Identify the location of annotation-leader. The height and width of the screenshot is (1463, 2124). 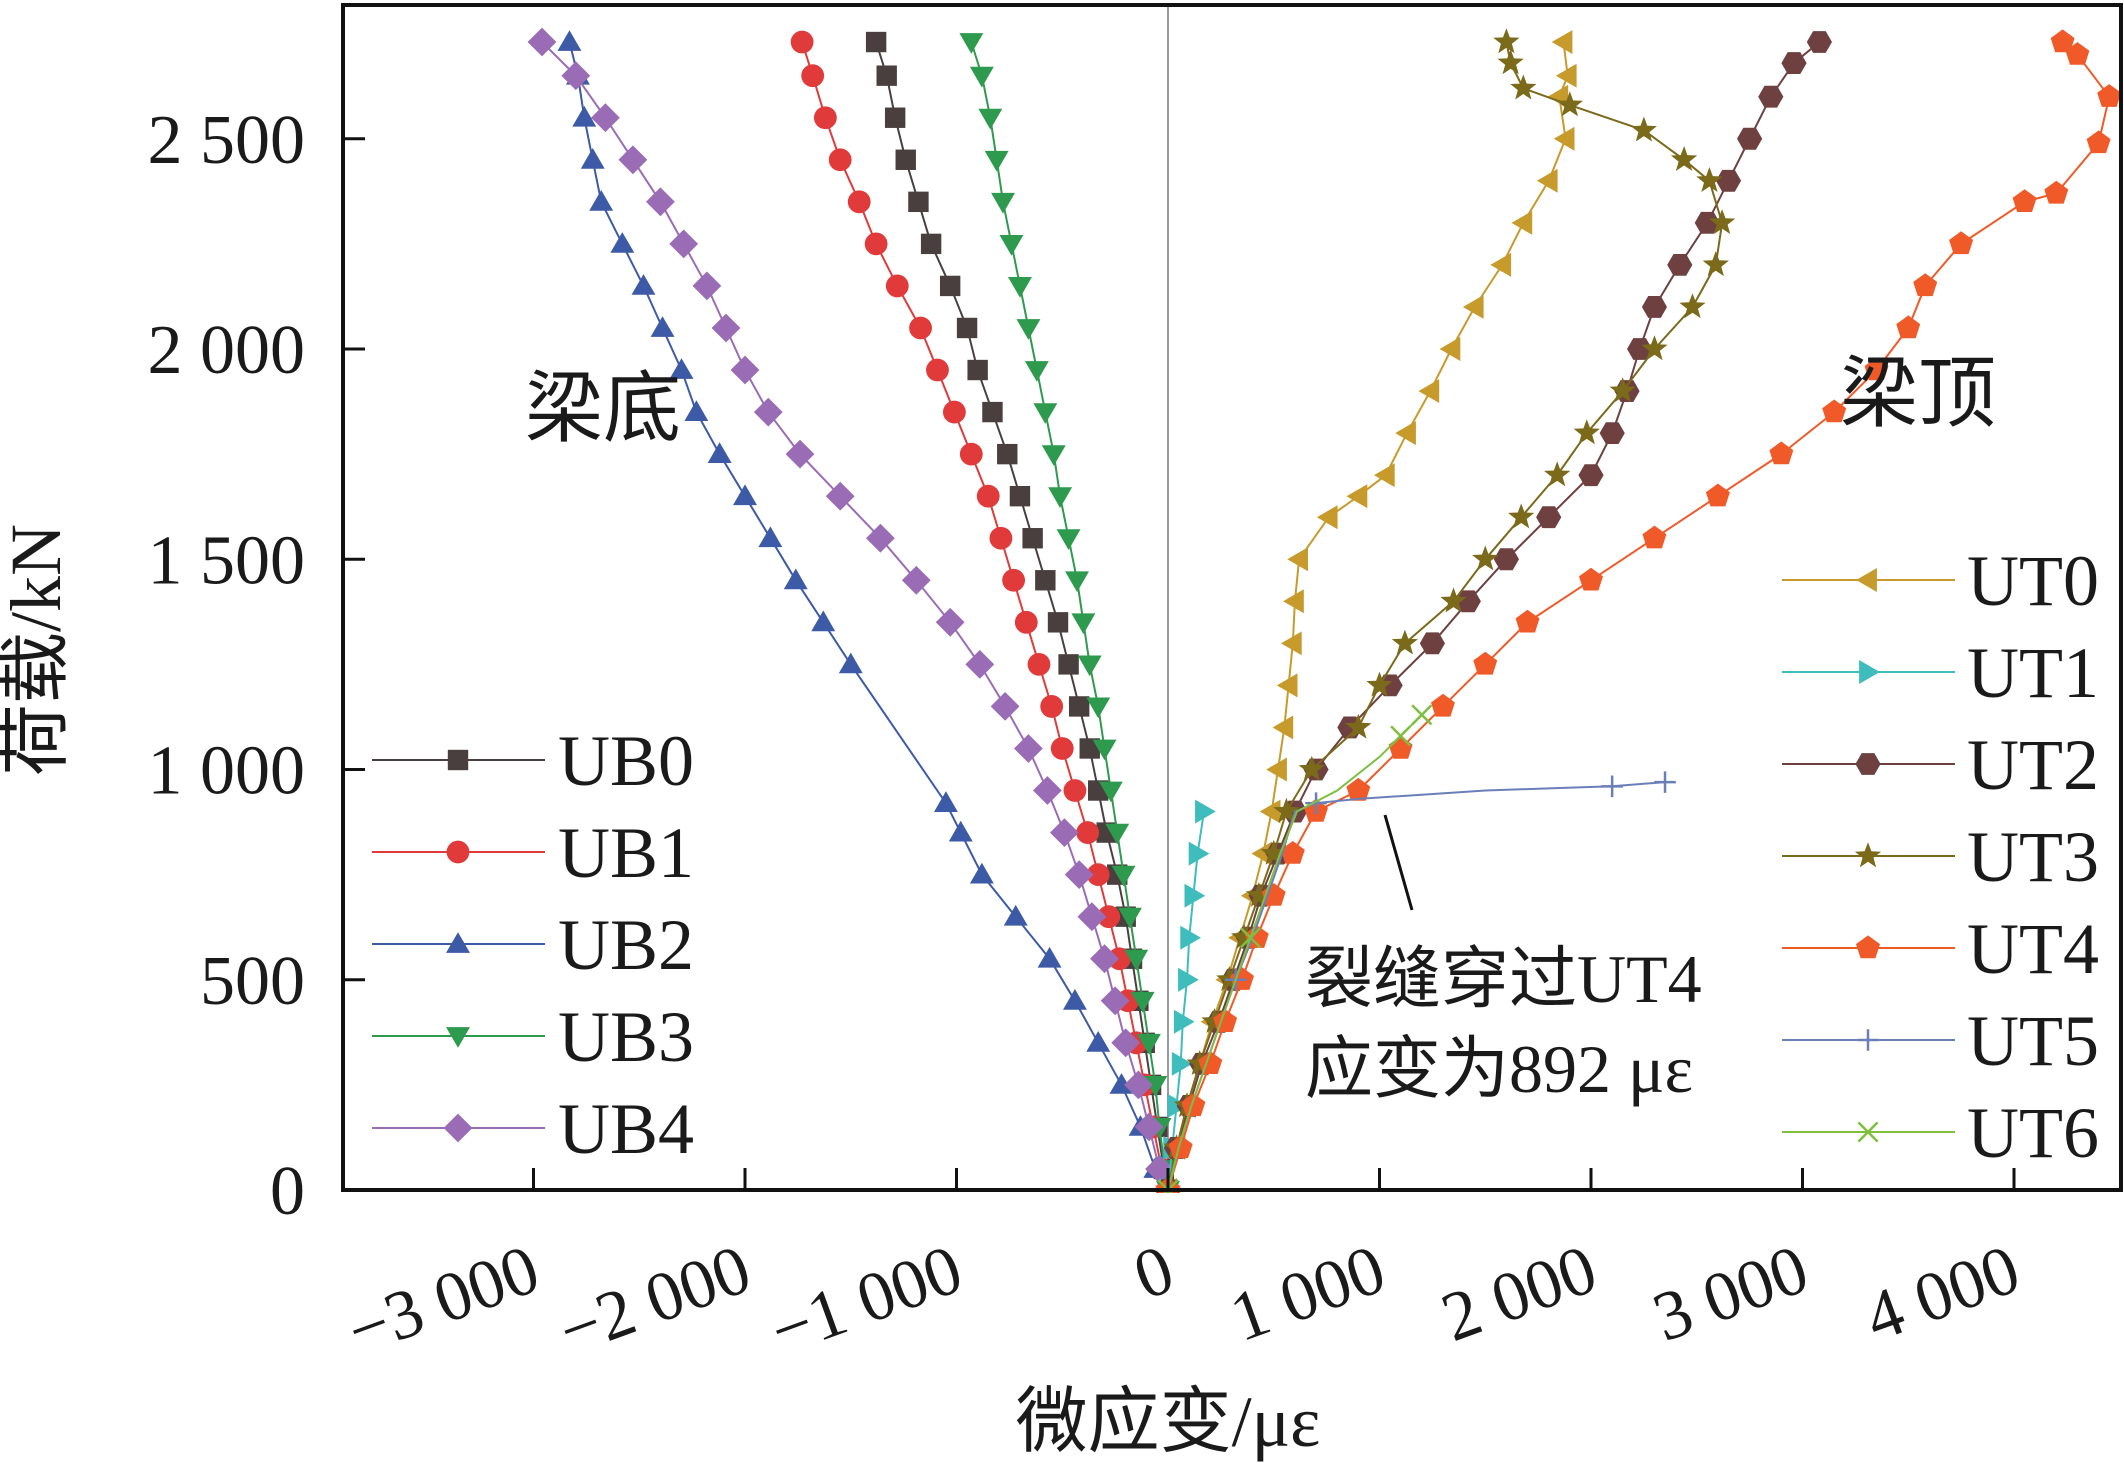
(1398, 862).